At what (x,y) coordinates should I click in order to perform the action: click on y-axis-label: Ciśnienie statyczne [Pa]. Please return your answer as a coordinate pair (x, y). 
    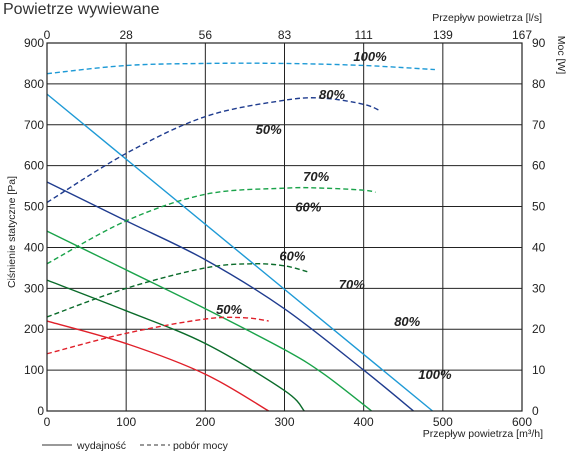
    Looking at the image, I should click on (12, 232).